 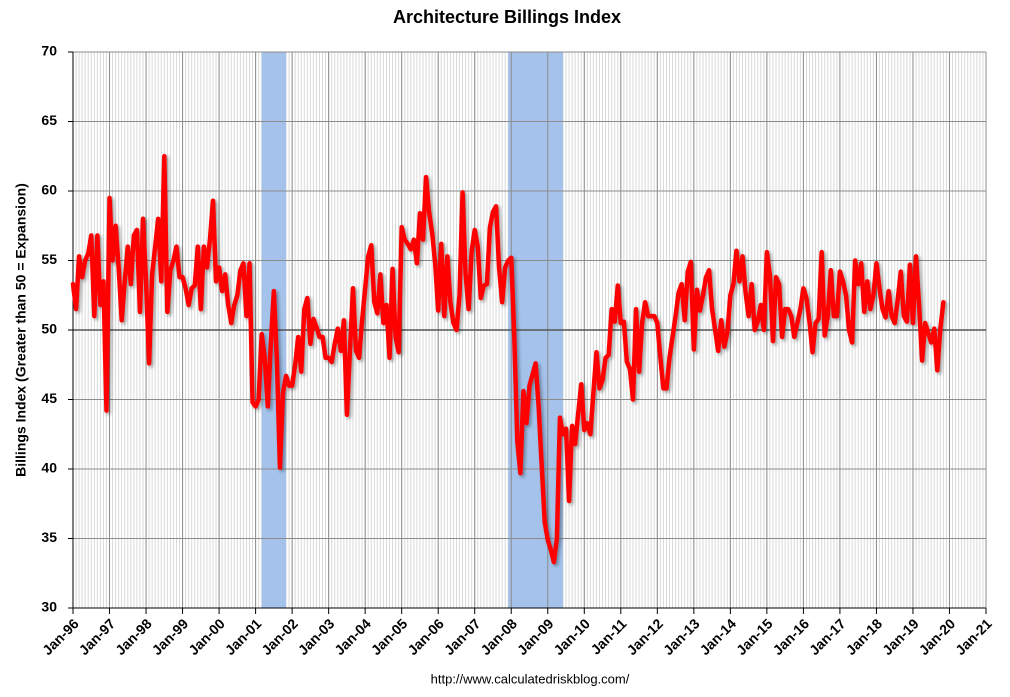 I want to click on y-tick-label: 70, so click(x=49, y=51).